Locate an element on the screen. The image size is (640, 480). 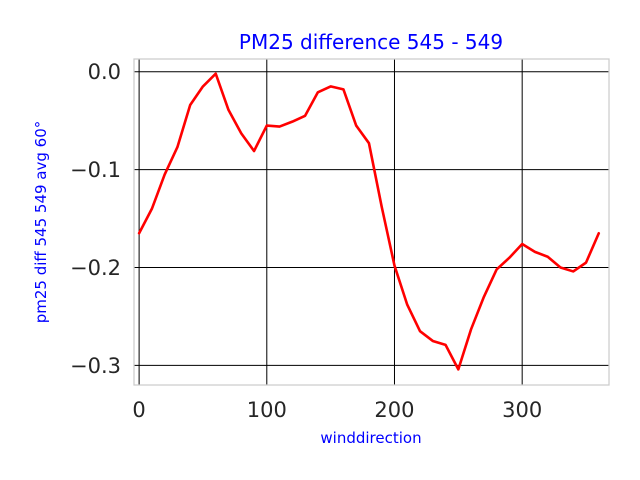
y-tick-label: −0.1 is located at coordinates (95, 170).